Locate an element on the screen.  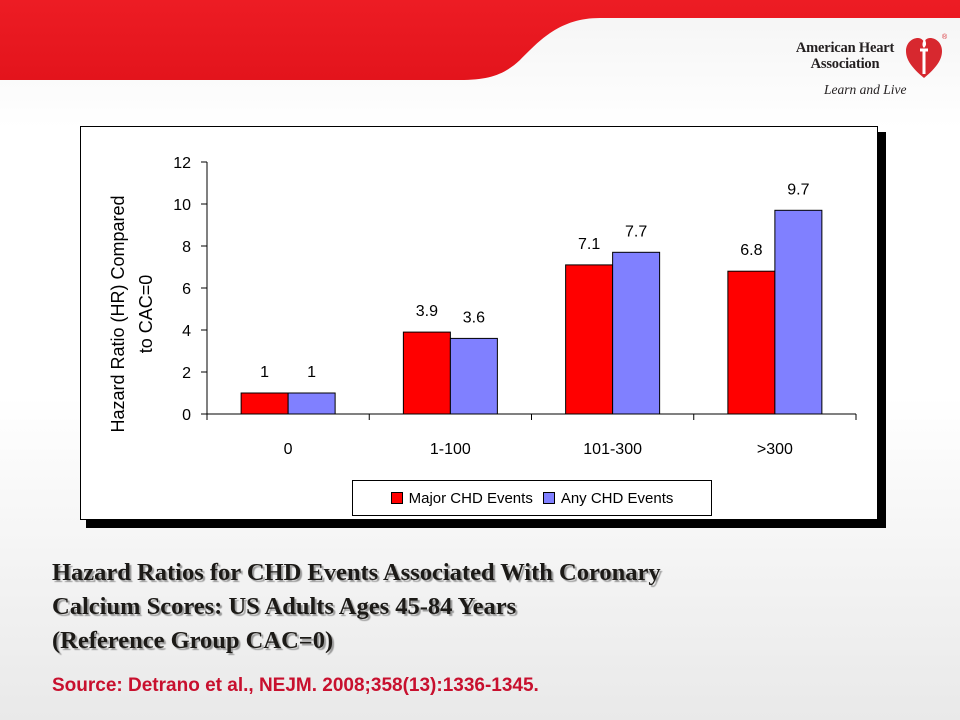
legend-swatch-any is located at coordinates (548, 498).